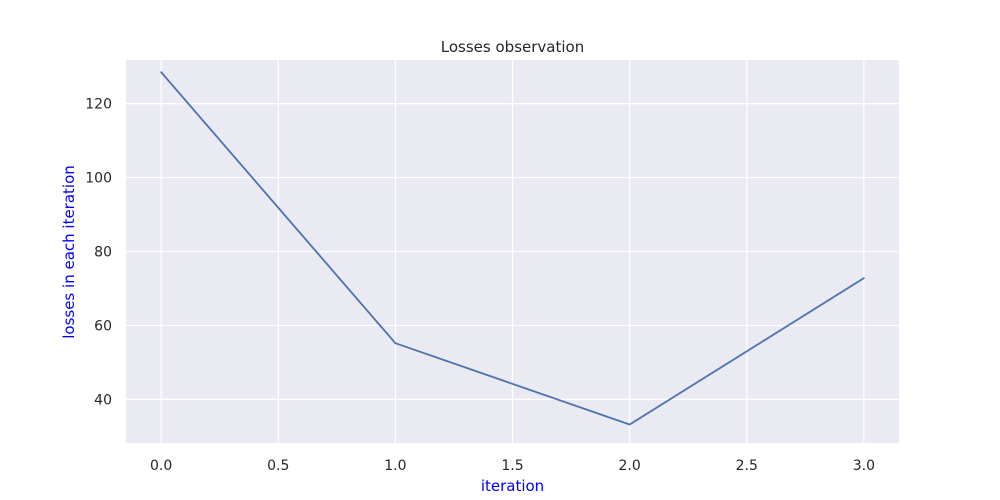 This screenshot has width=1000, height=500. I want to click on y-tick-label: 60, so click(103, 326).